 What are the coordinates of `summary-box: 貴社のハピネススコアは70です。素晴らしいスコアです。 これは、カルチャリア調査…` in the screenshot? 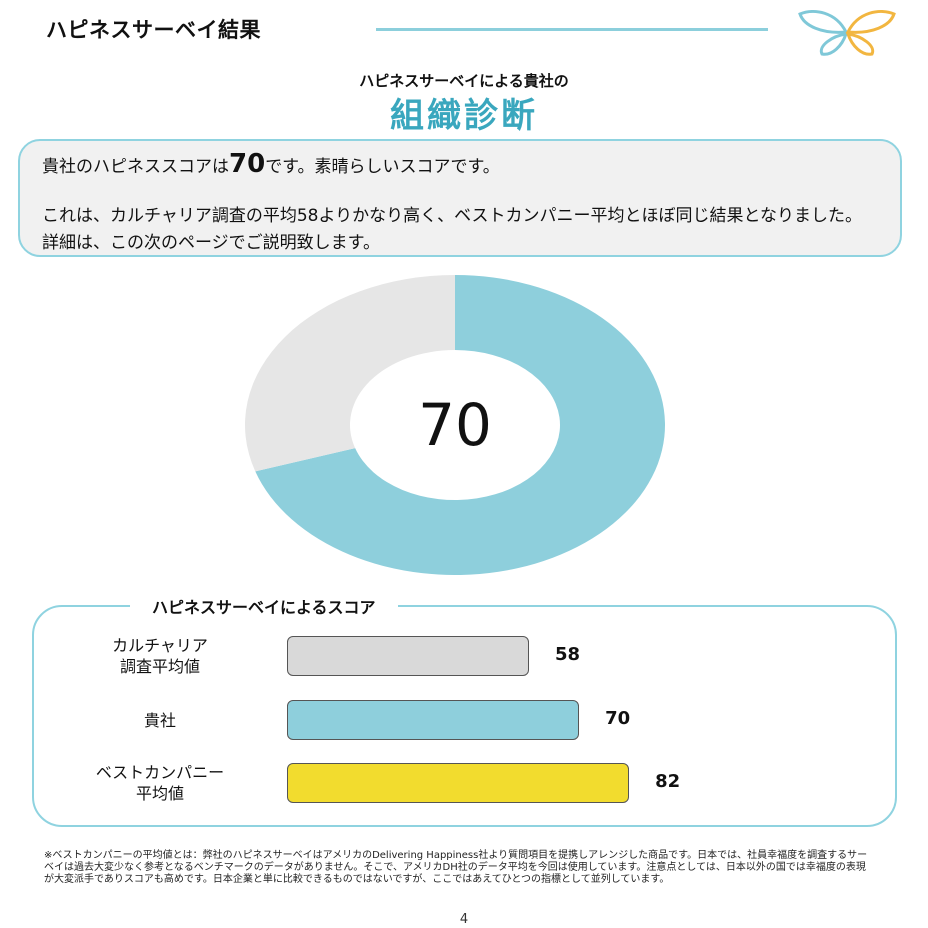 It's located at (460, 198).